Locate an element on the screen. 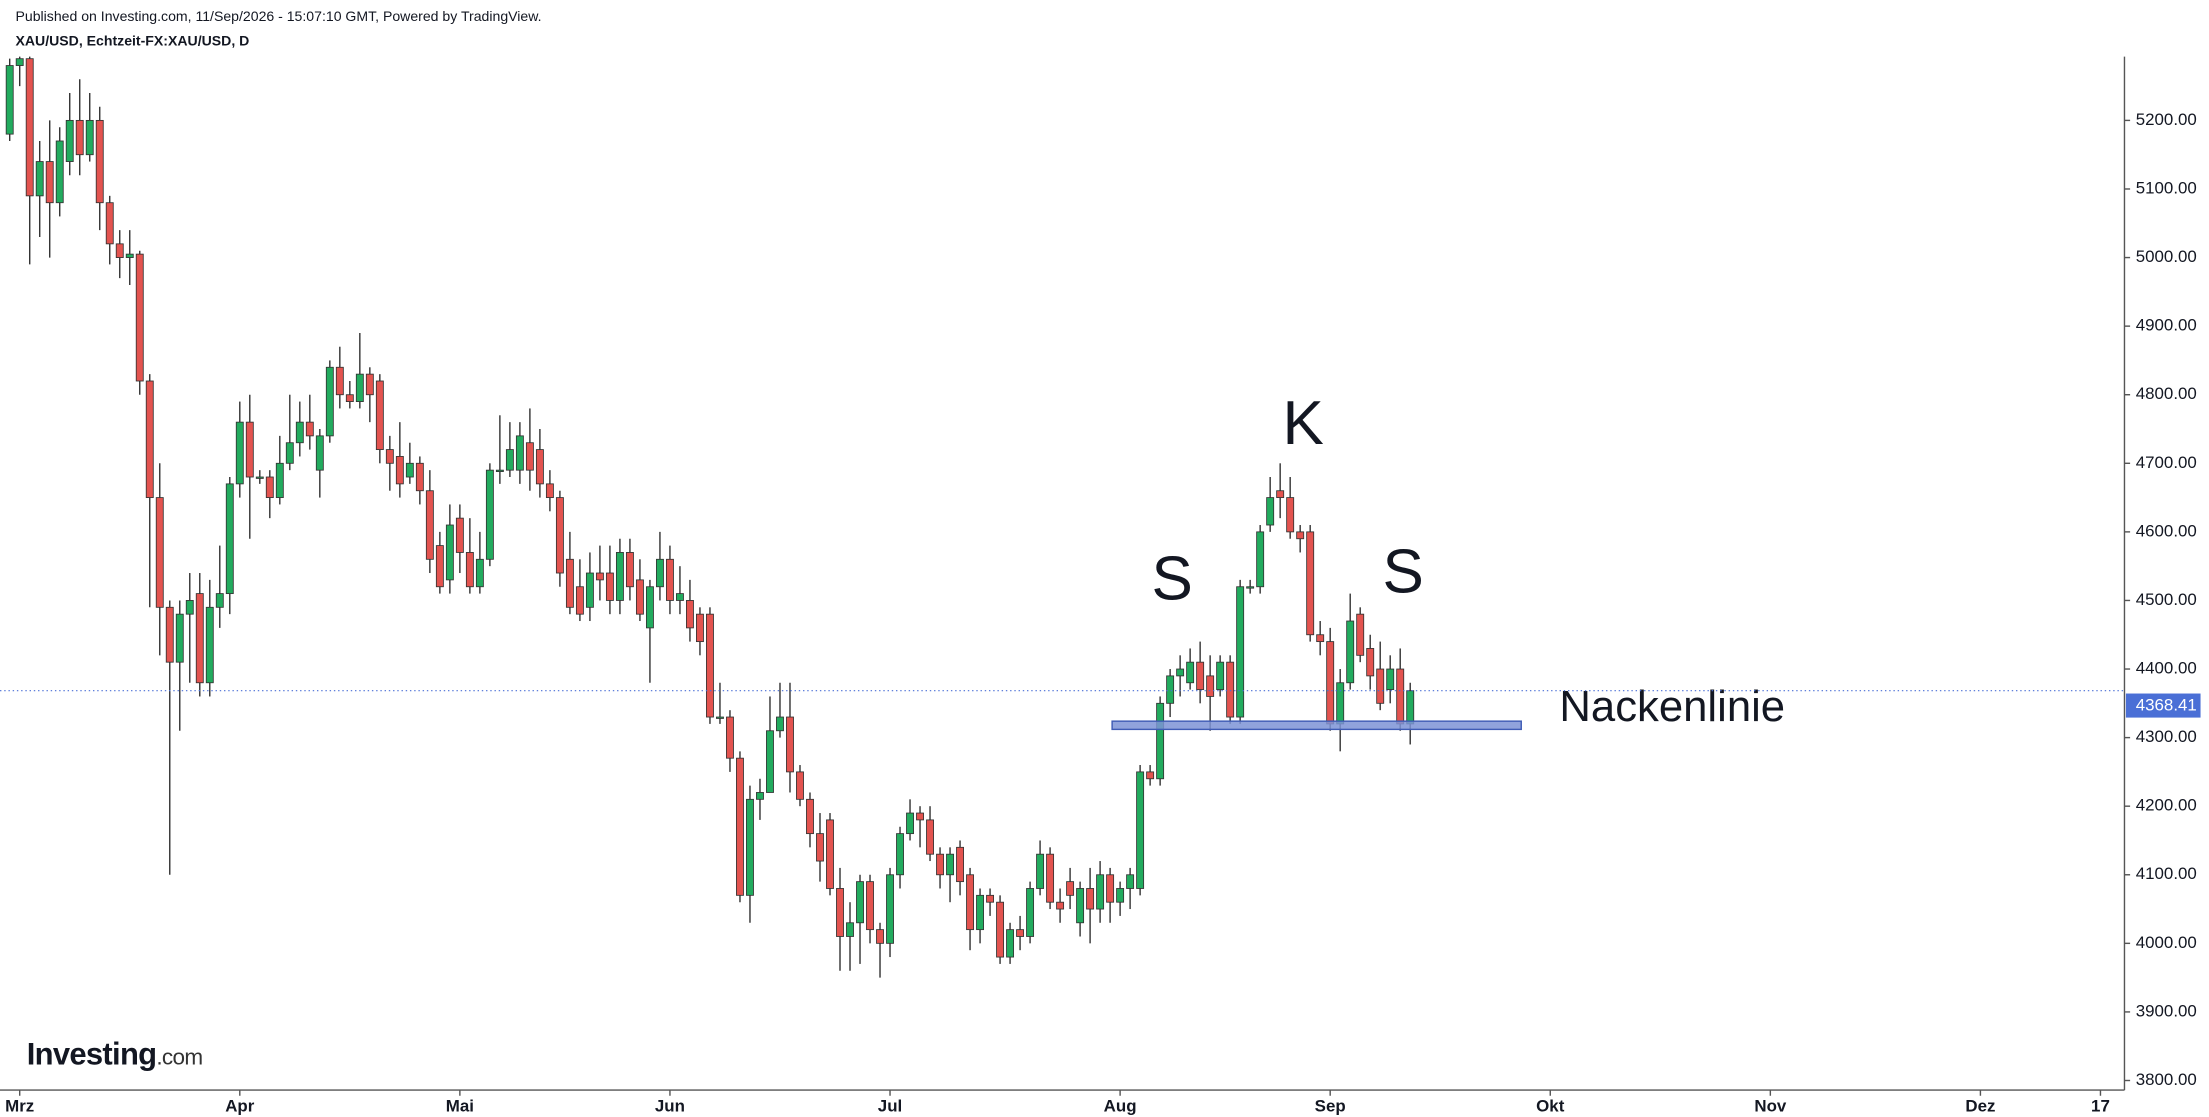 Image resolution: width=2209 pixels, height=1117 pixels. x-tick-label: Okt is located at coordinates (1550, 1106).